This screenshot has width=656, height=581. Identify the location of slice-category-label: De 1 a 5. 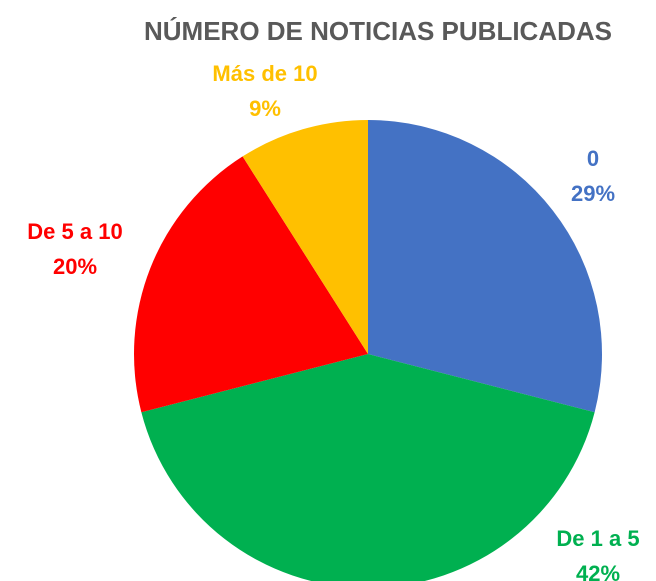
(597, 538).